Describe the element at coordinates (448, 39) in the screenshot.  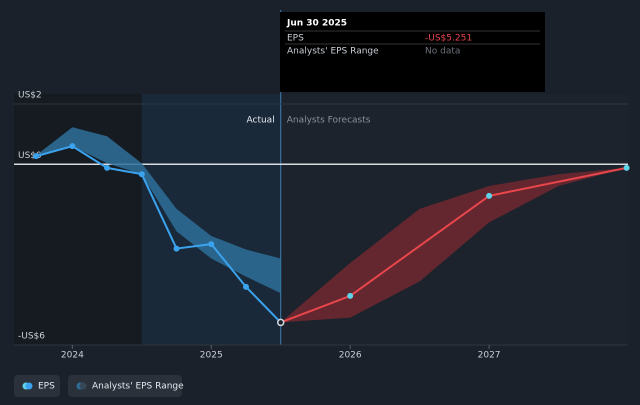
I see `tooltip-value: -US$5.251` at that location.